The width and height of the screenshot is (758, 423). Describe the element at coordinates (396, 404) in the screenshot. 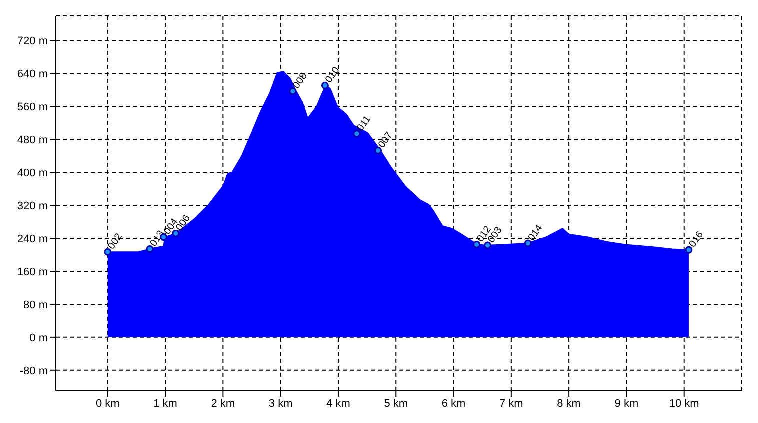

I see `x-tick-label: 5 km` at that location.